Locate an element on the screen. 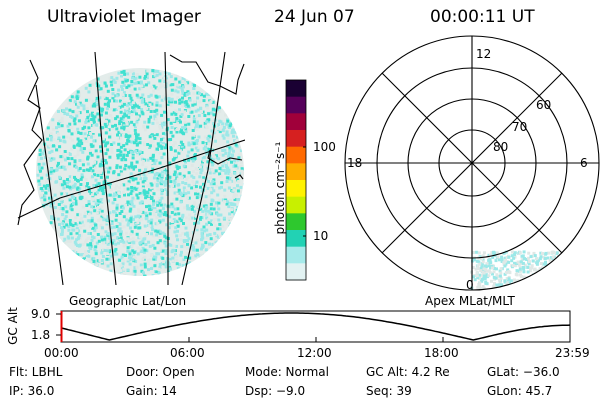 The width and height of the screenshot is (600, 400). dsp-status: Dsp: −9.0 is located at coordinates (275, 391).